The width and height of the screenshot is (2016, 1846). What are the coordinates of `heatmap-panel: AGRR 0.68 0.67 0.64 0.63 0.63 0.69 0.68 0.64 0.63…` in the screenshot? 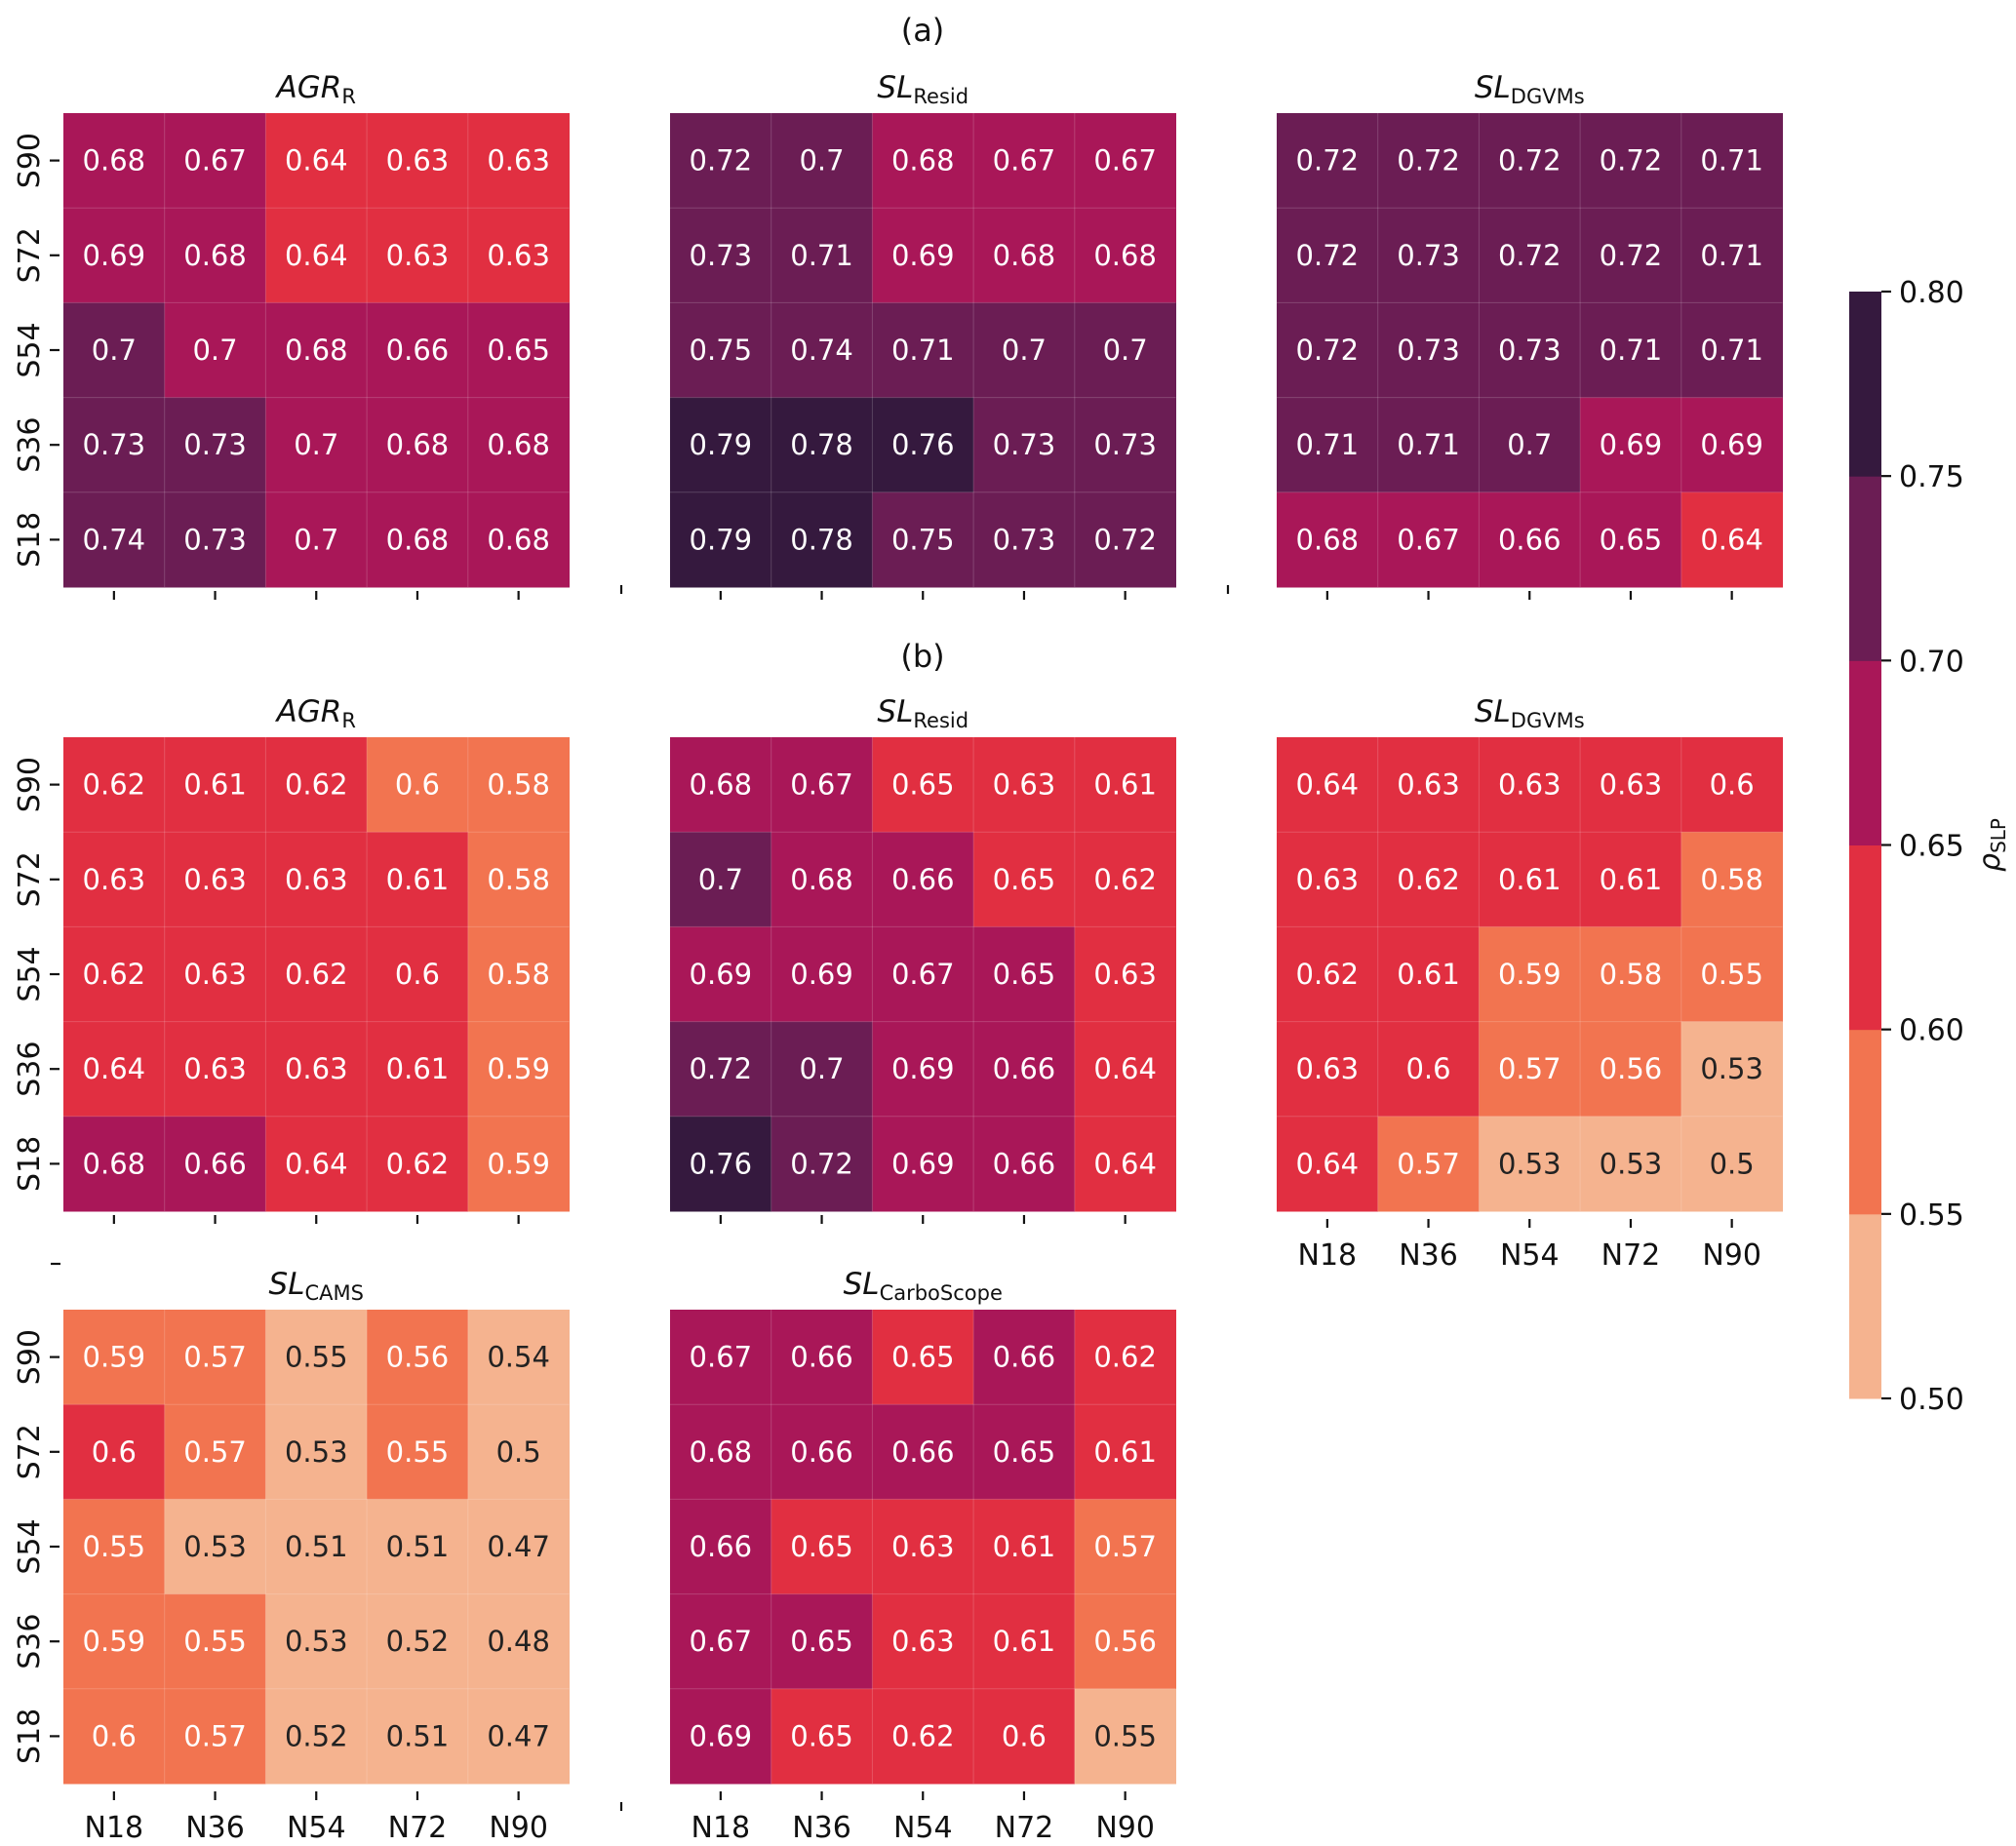 It's located at (291, 335).